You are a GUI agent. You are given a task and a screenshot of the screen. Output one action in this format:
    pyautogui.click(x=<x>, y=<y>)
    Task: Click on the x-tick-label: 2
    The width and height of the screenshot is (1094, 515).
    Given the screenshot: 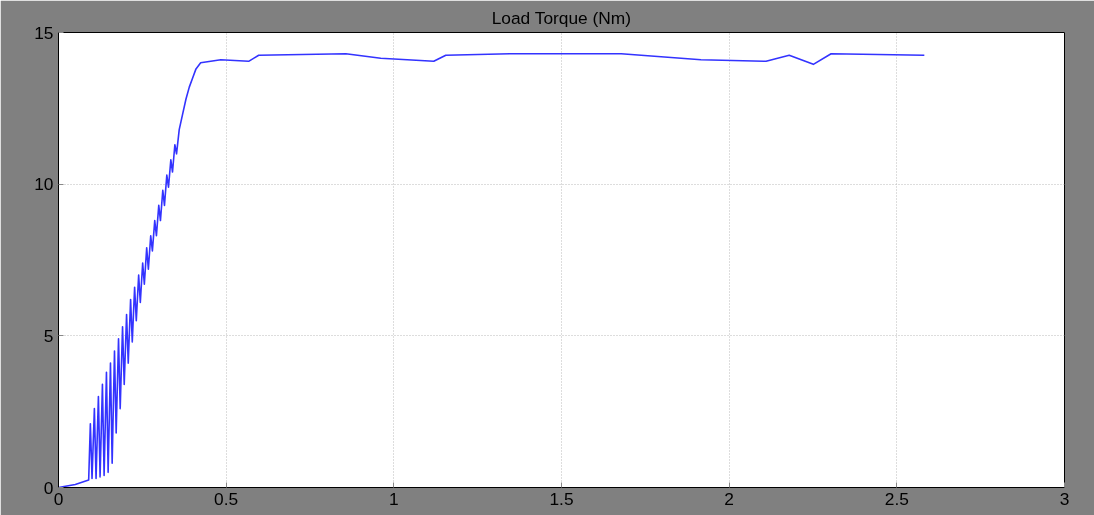 What is the action you would take?
    pyautogui.click(x=729, y=498)
    